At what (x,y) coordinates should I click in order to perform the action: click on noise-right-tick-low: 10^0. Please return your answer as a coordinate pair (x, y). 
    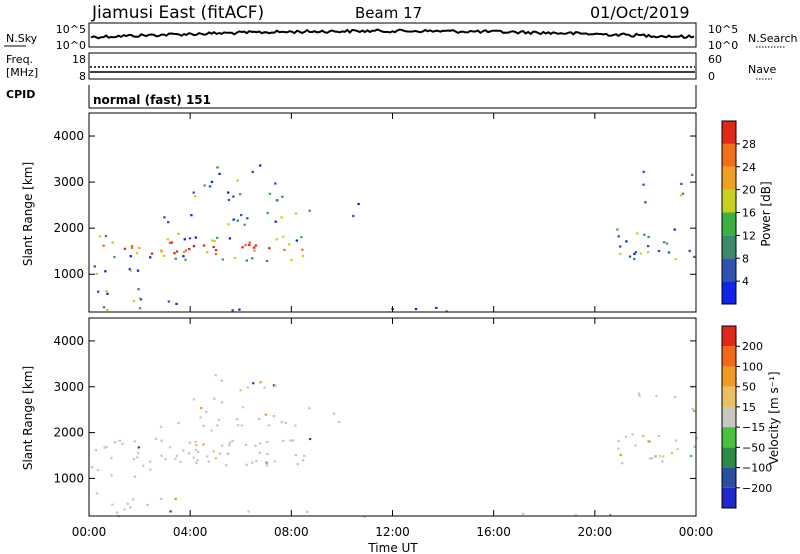
    Looking at the image, I should click on (723, 45).